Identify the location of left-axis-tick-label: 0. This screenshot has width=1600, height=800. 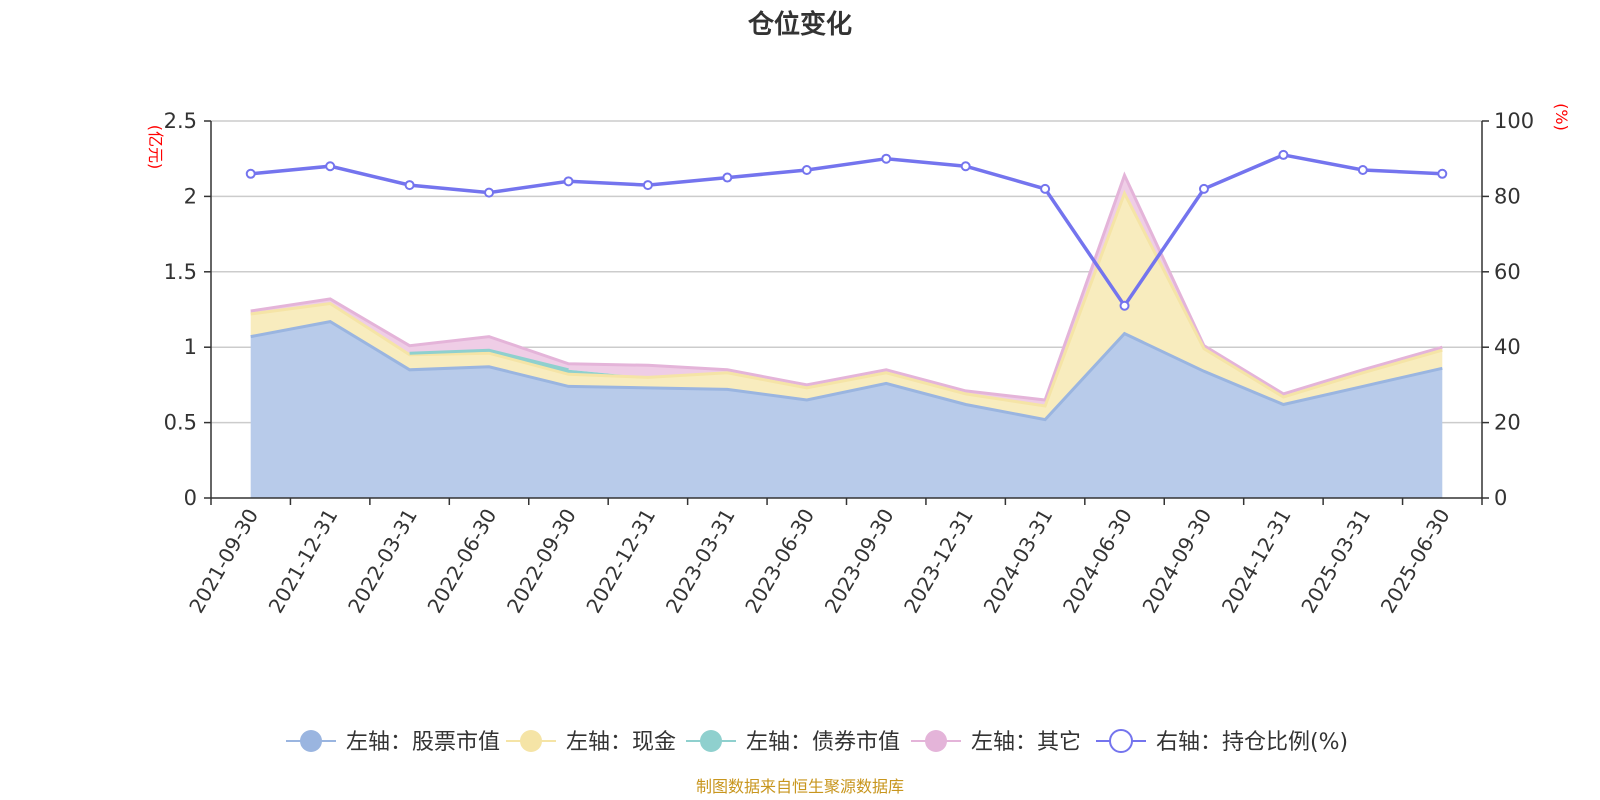
(190, 498).